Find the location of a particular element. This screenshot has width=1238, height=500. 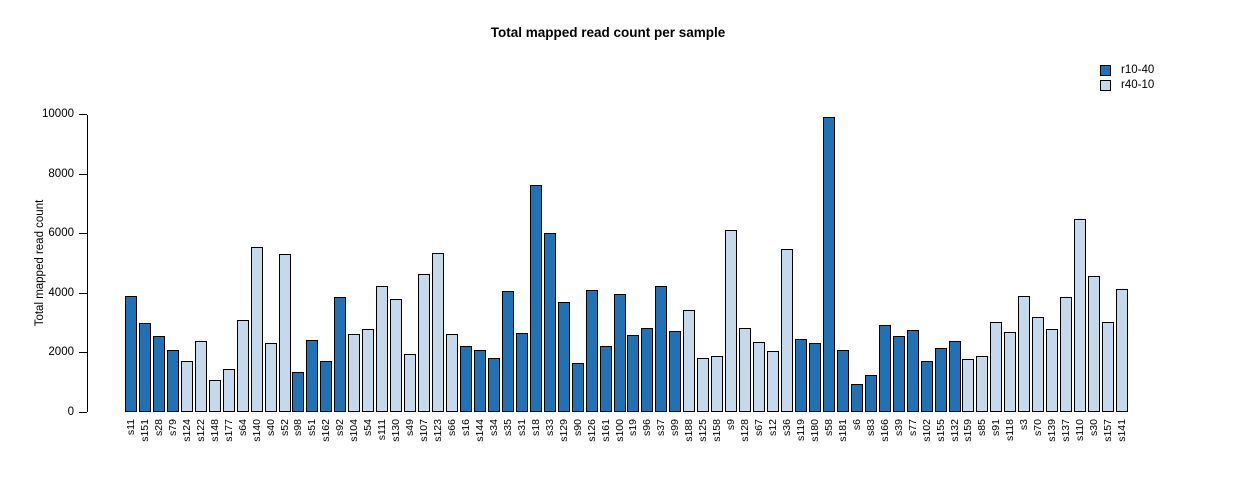

bar-s54 is located at coordinates (368, 370).